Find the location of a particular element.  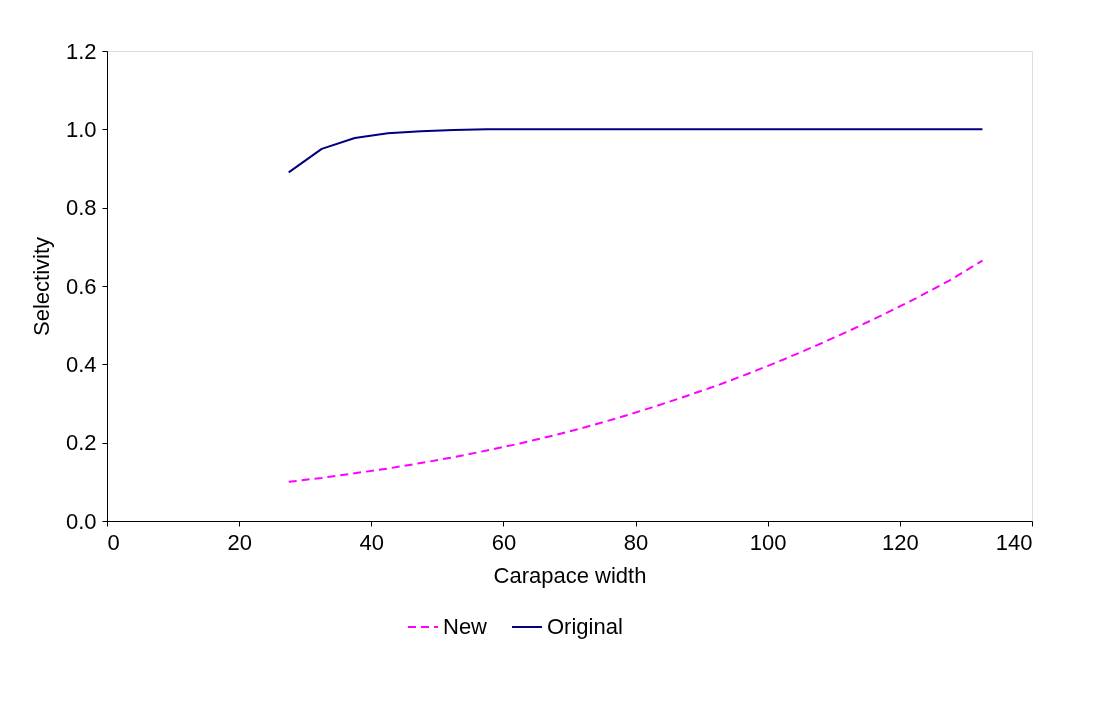

x-tick-label: 120 is located at coordinates (900, 542).